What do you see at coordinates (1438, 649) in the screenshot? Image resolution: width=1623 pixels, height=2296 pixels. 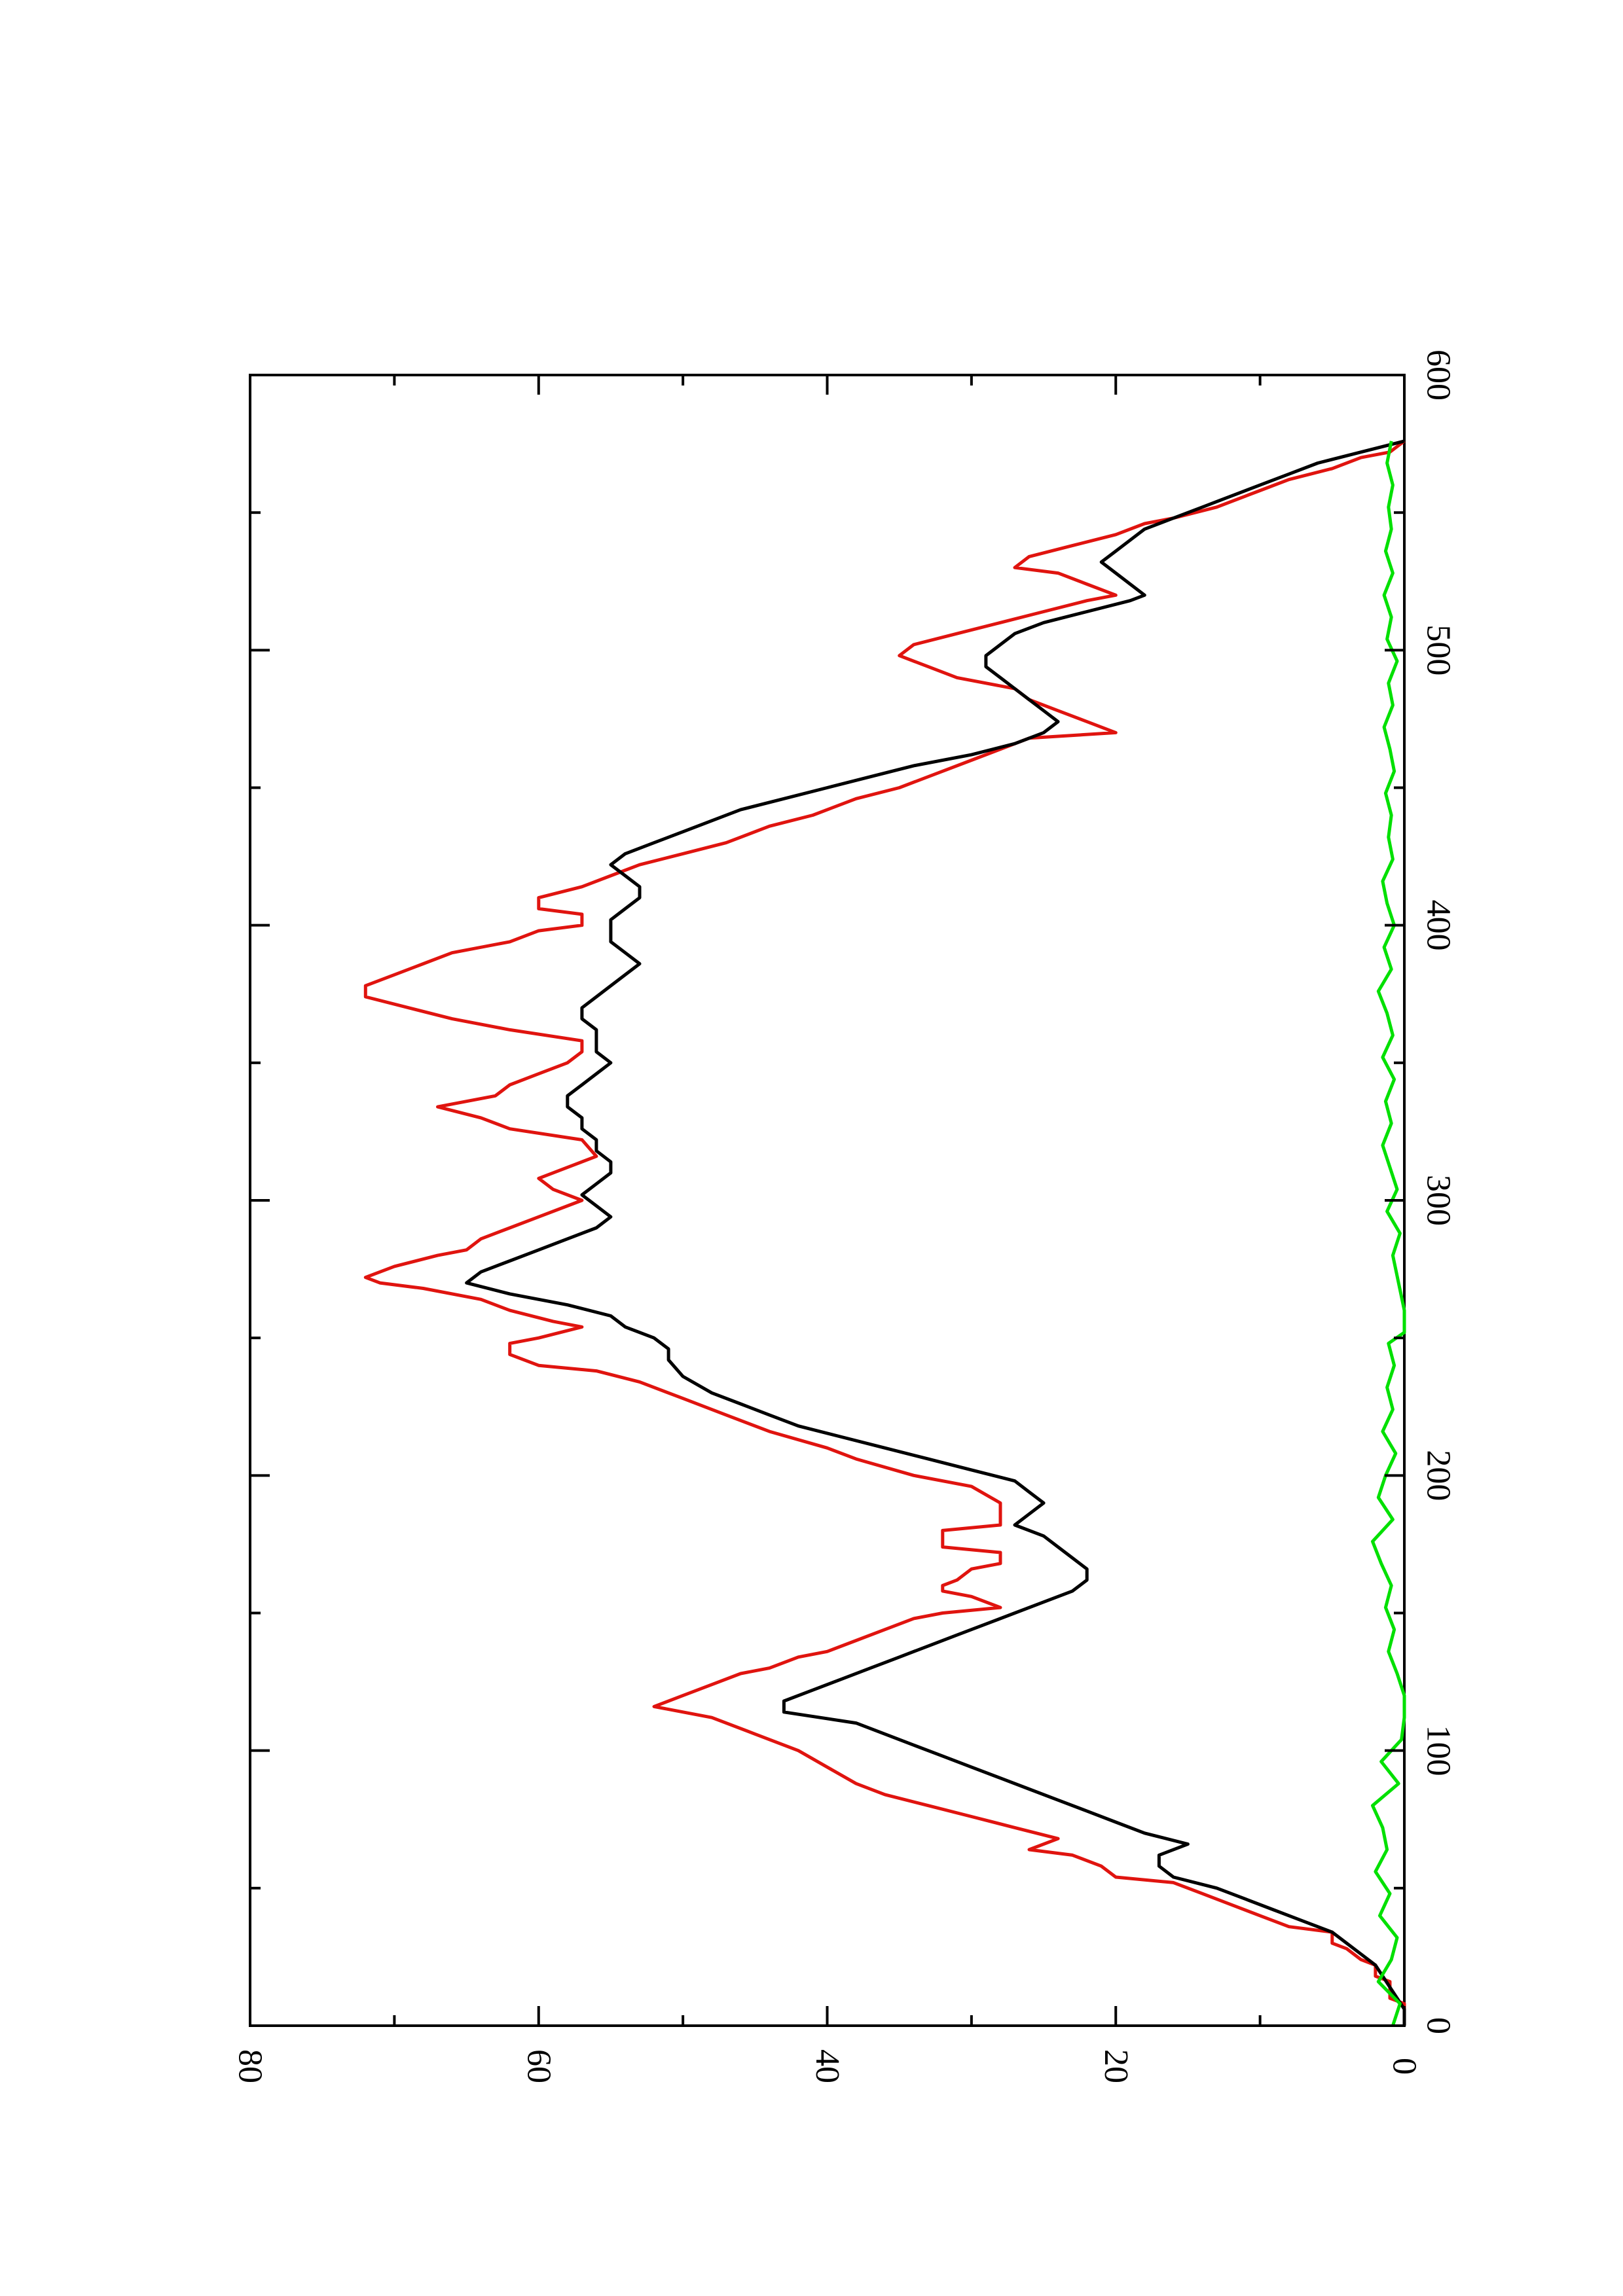 I see `x-tick-label-500: 500` at bounding box center [1438, 649].